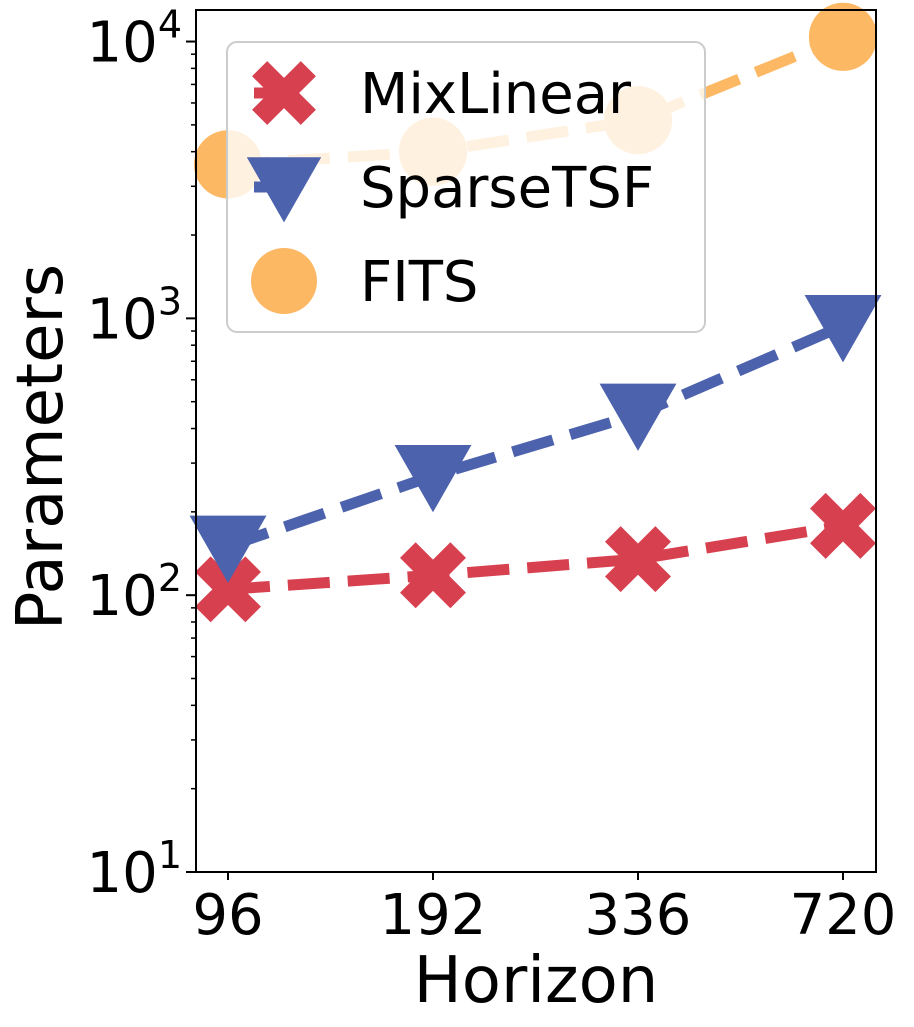 This screenshot has height=1027, width=914. What do you see at coordinates (843, 36) in the screenshot?
I see `data-point-fits` at bounding box center [843, 36].